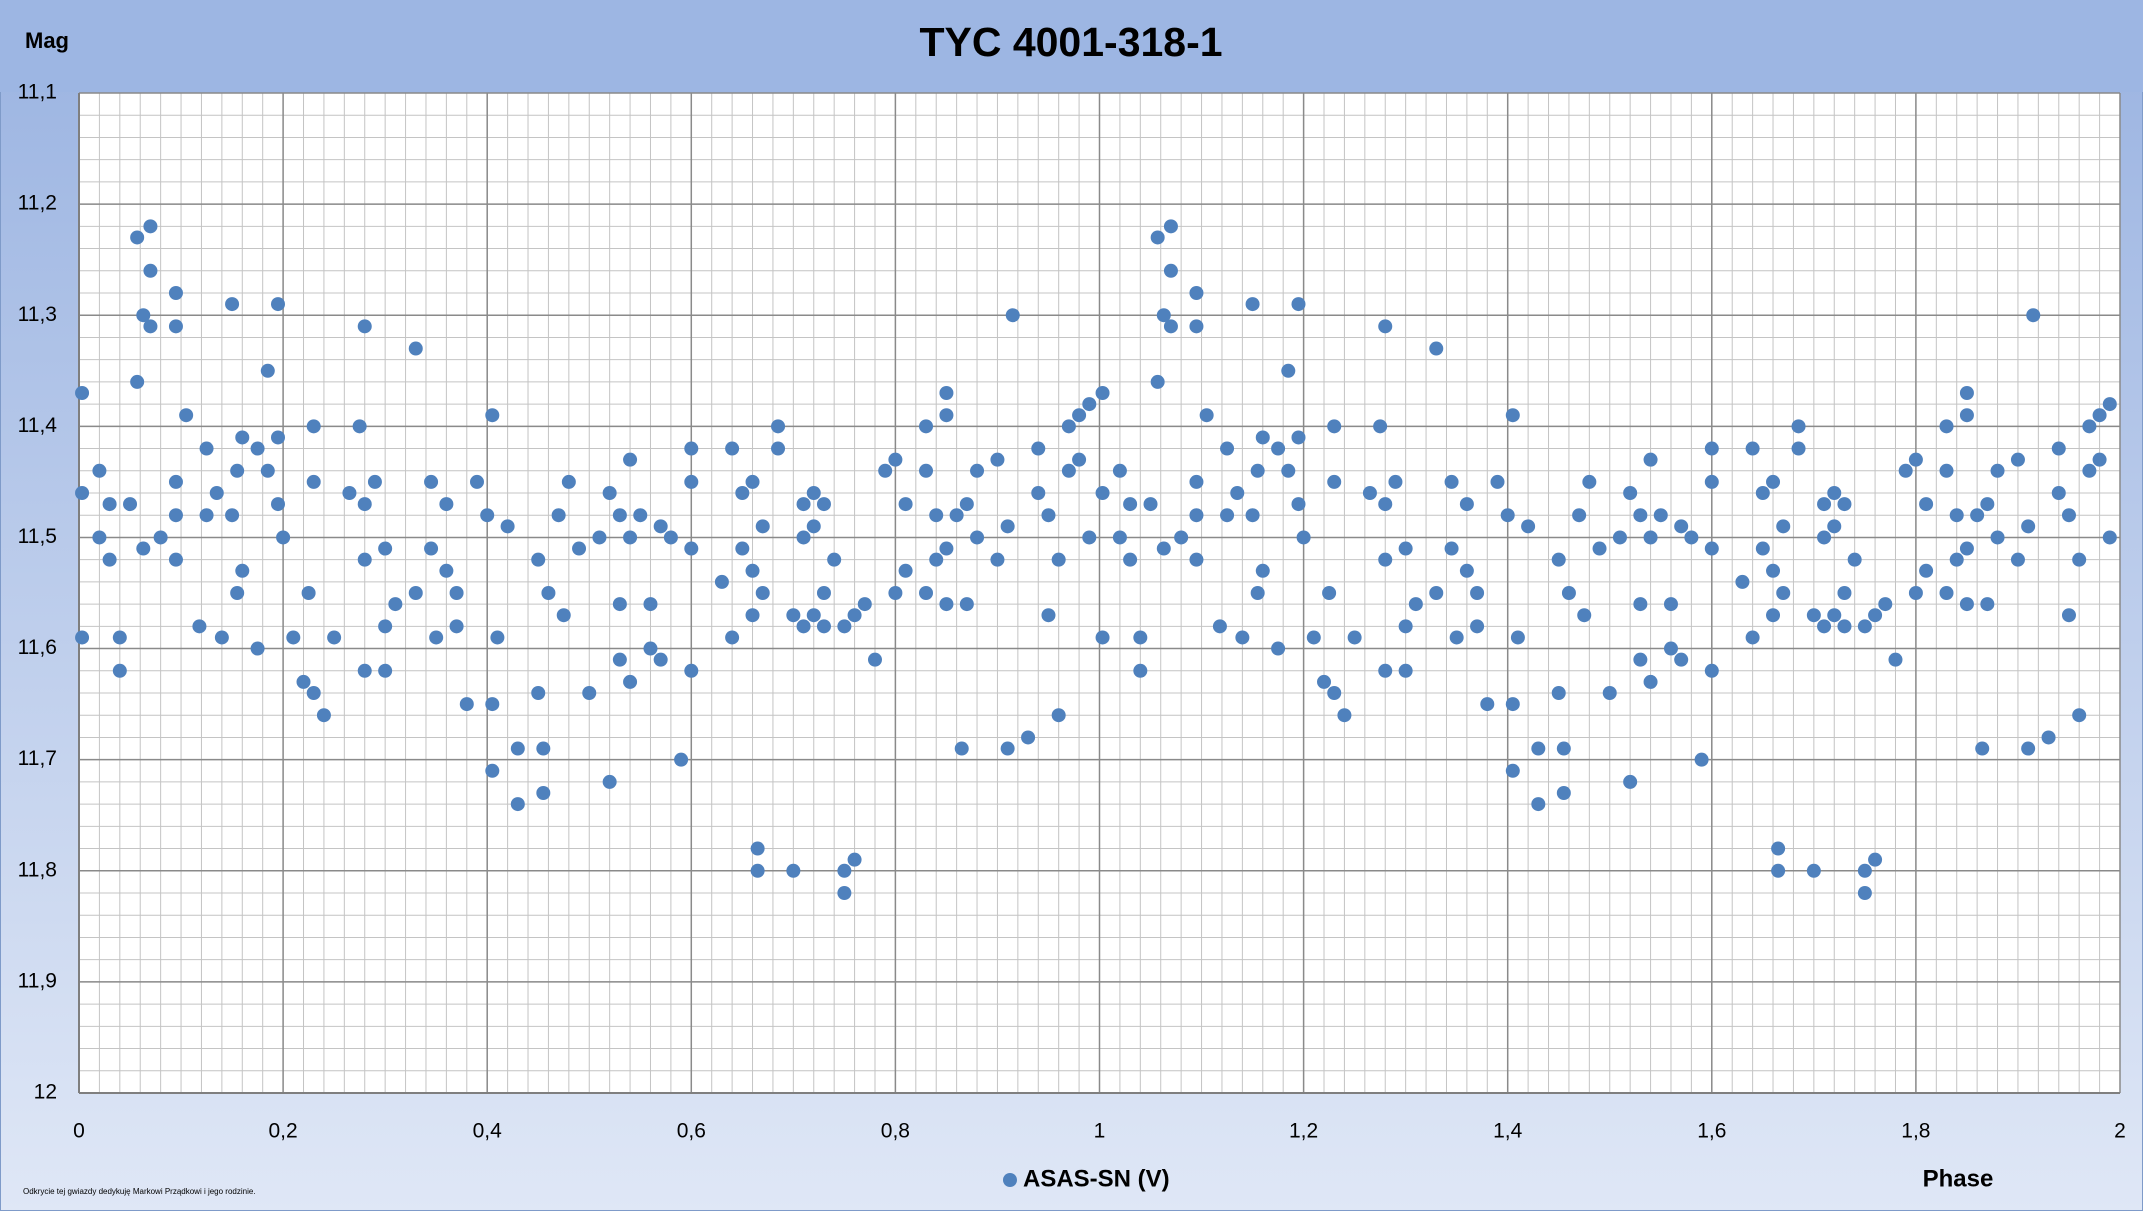 The width and height of the screenshot is (2143, 1211). Describe the element at coordinates (282, 1131) in the screenshot. I see `x-tick-label: 0,2` at that location.